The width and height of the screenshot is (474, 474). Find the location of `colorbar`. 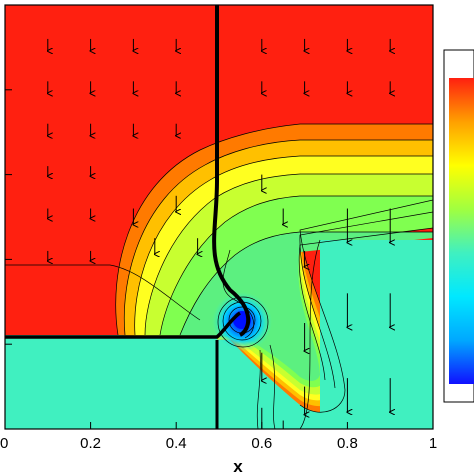

colorbar is located at coordinates (461, 231).